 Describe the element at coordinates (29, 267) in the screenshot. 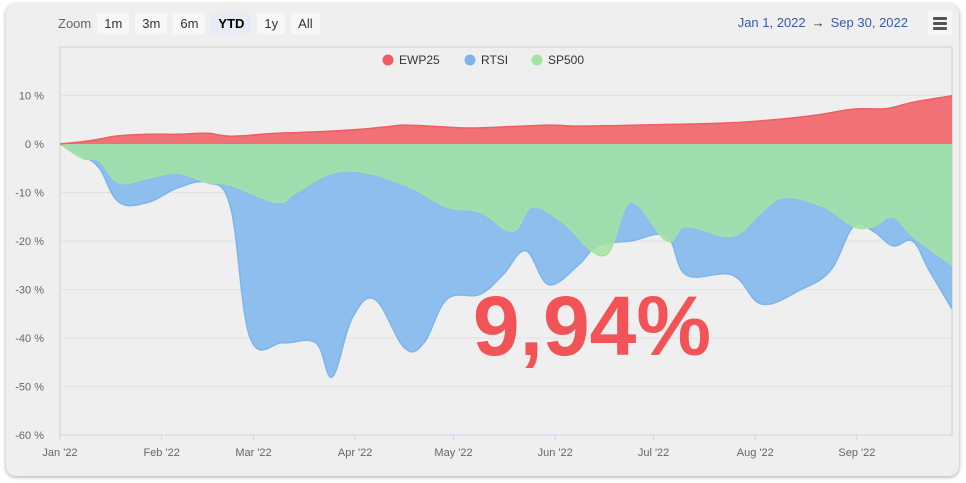

I see `y-axis: 10 % 0 % -10 % -20 % -30 % -40 % -50 % -60 %` at that location.